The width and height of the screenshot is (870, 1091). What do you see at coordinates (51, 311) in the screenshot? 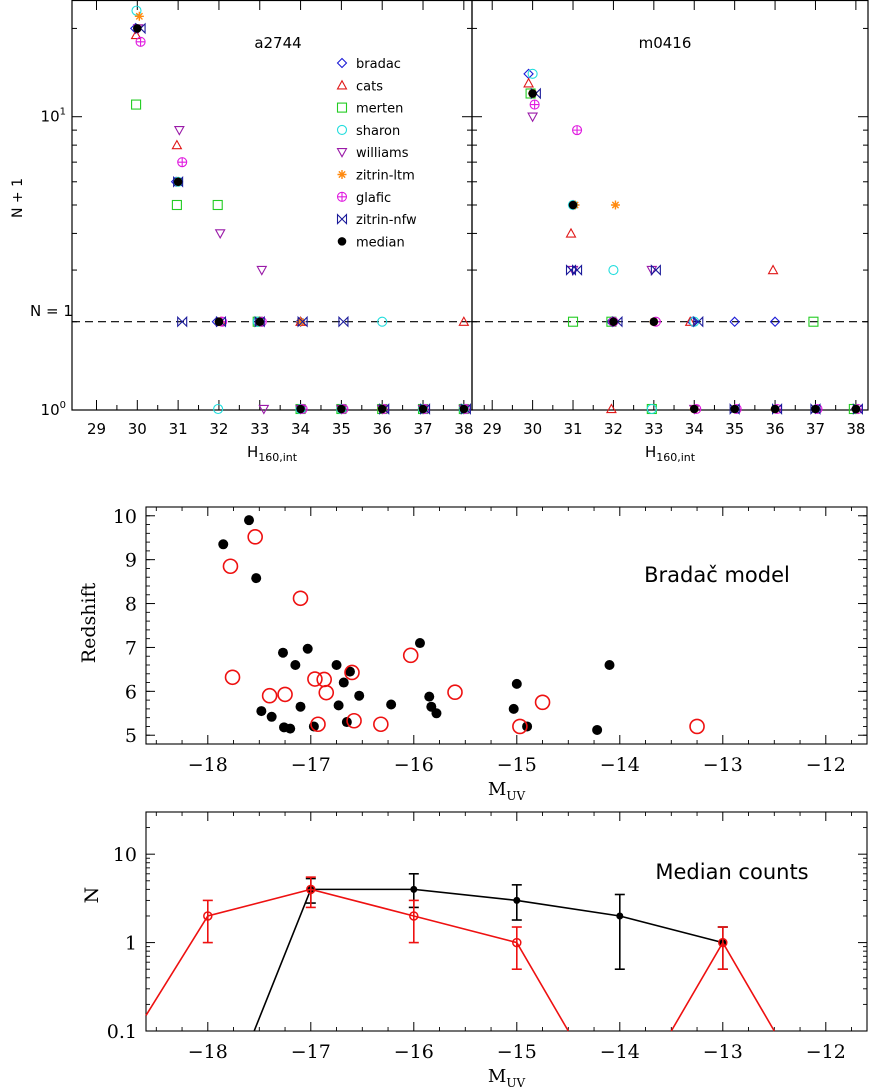
I see `reference-line-label: N = 1` at bounding box center [51, 311].